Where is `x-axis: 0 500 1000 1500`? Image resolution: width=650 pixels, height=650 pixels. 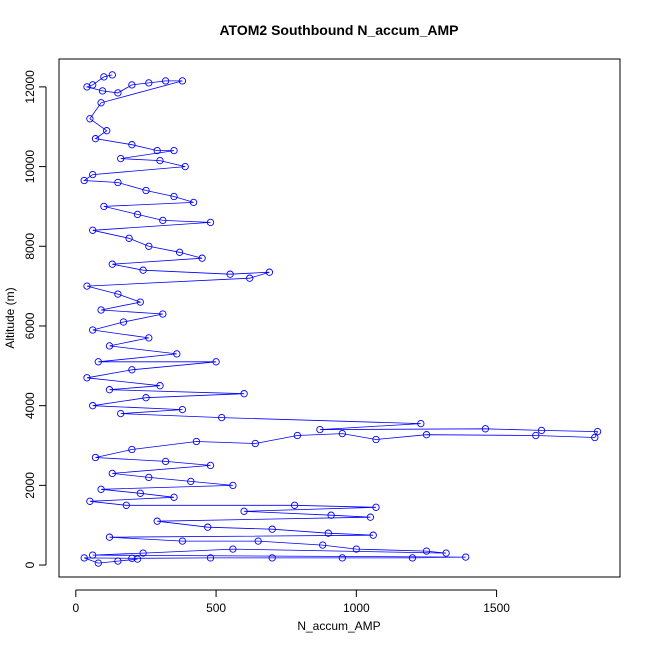
x-axis: 0 500 1000 1500 is located at coordinates (291, 602).